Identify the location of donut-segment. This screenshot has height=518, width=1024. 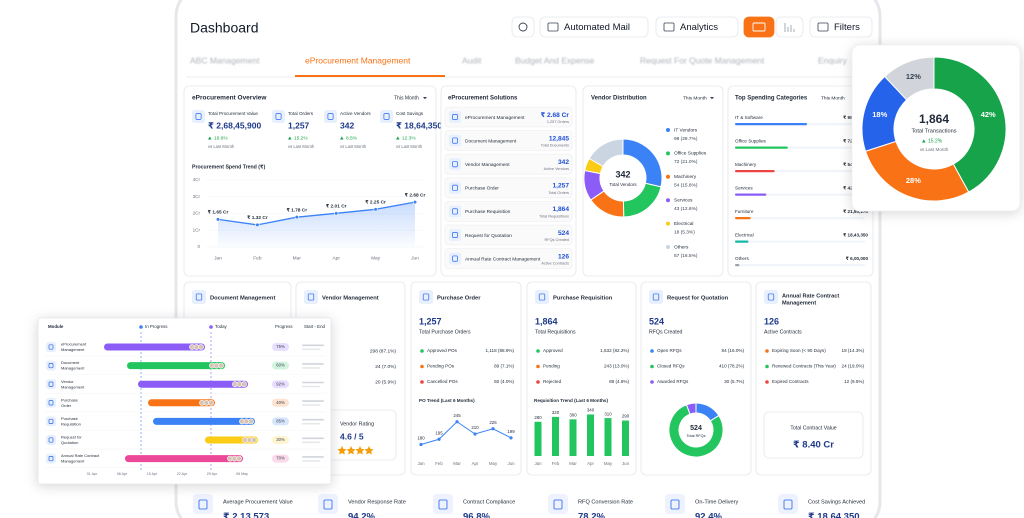
(696, 431).